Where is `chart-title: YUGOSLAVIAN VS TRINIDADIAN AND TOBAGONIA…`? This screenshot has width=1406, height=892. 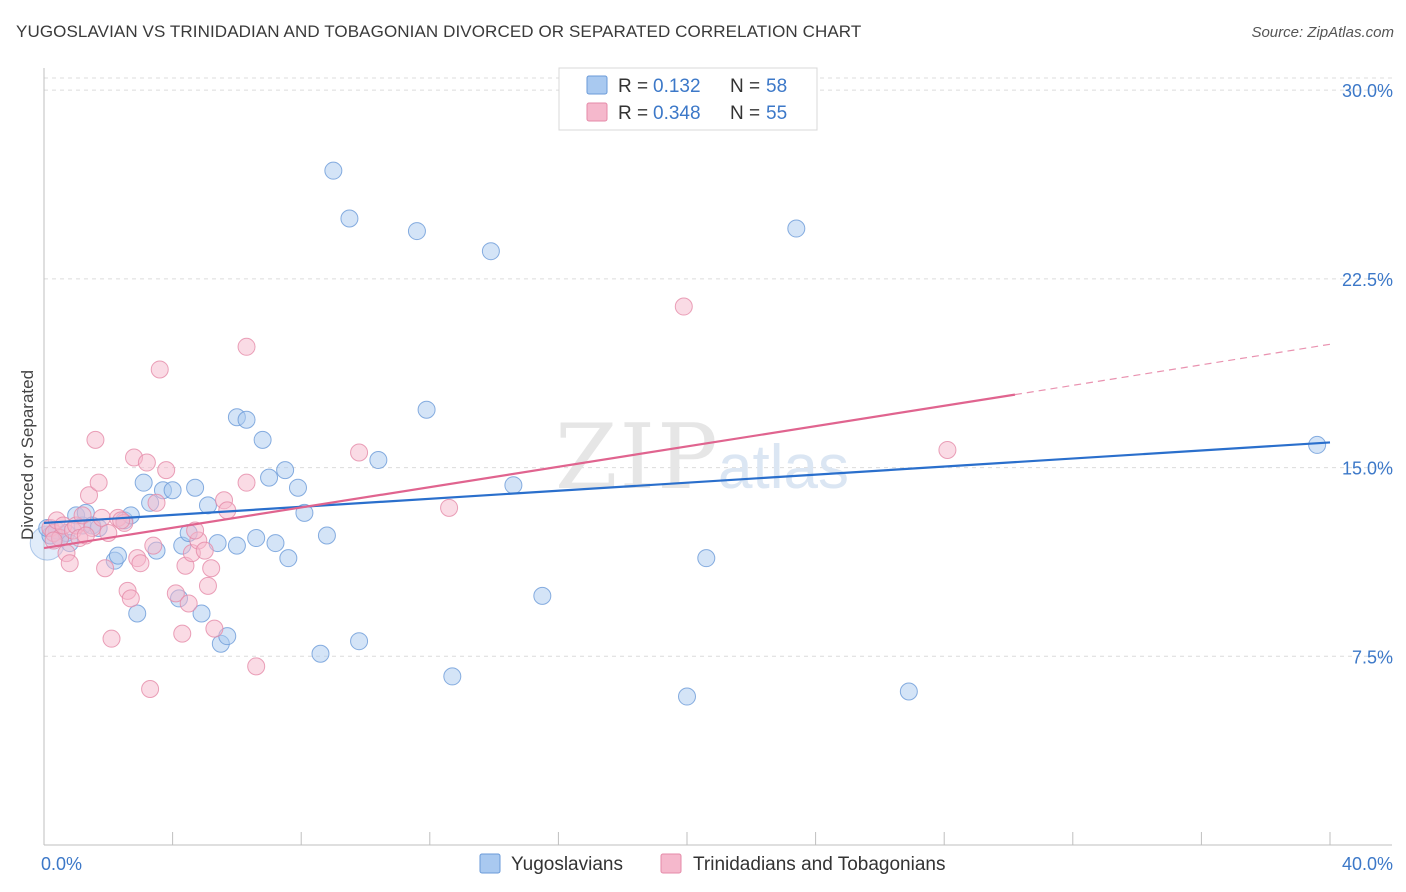
chart-title: YUGOSLAVIAN VS TRINIDADIAN AND TOBAGONIA… is located at coordinates (439, 31).